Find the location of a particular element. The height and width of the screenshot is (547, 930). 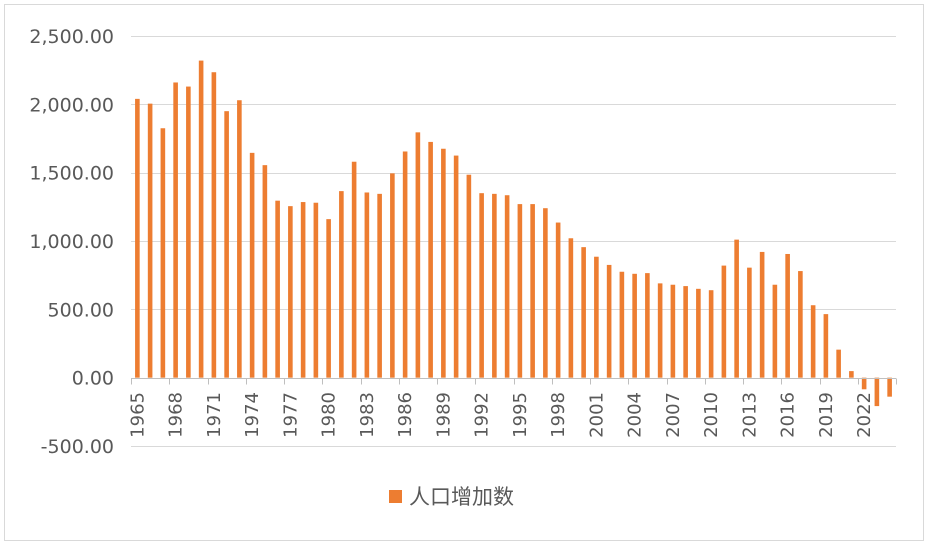

bar-2023 is located at coordinates (877, 392).